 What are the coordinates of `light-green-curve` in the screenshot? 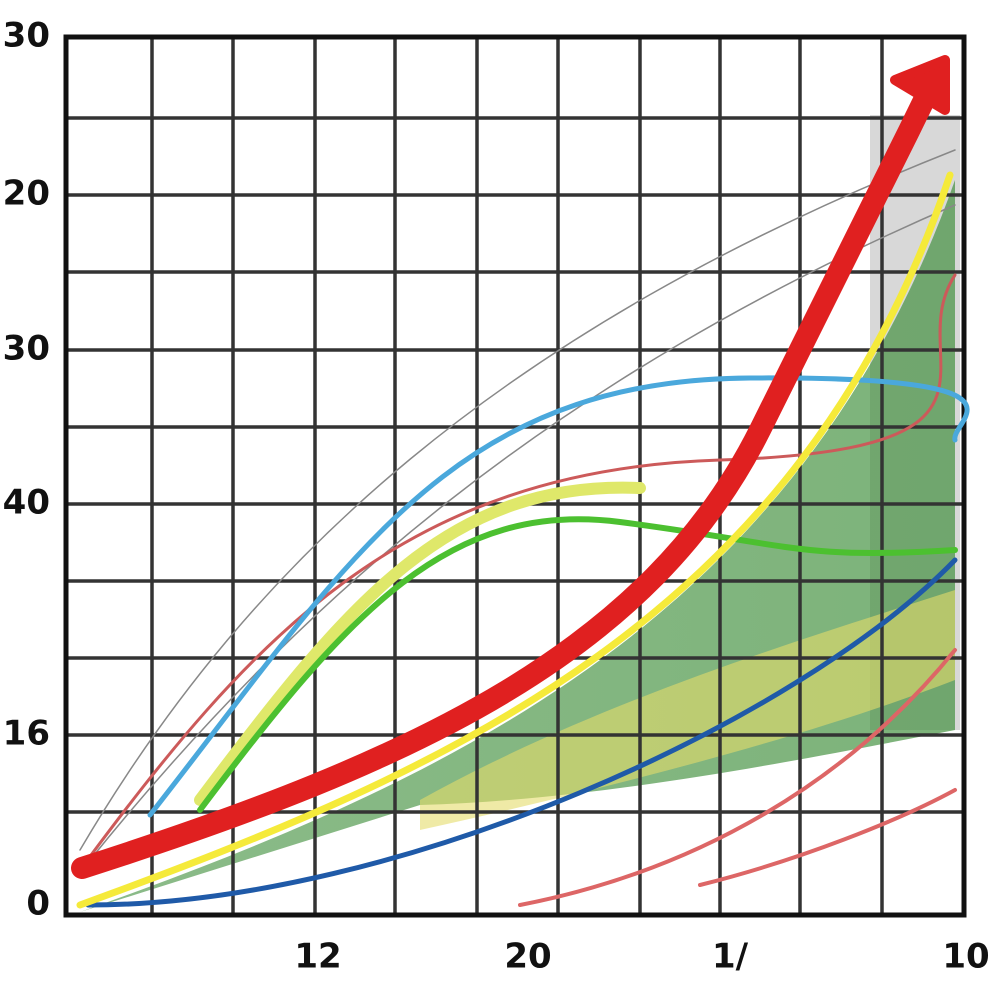 It's located at (420, 643).